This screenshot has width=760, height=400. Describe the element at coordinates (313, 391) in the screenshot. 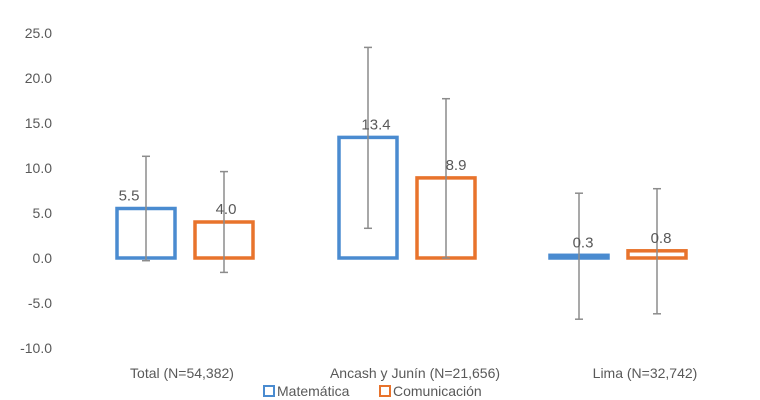

I see `legend-label: Matemática` at that location.